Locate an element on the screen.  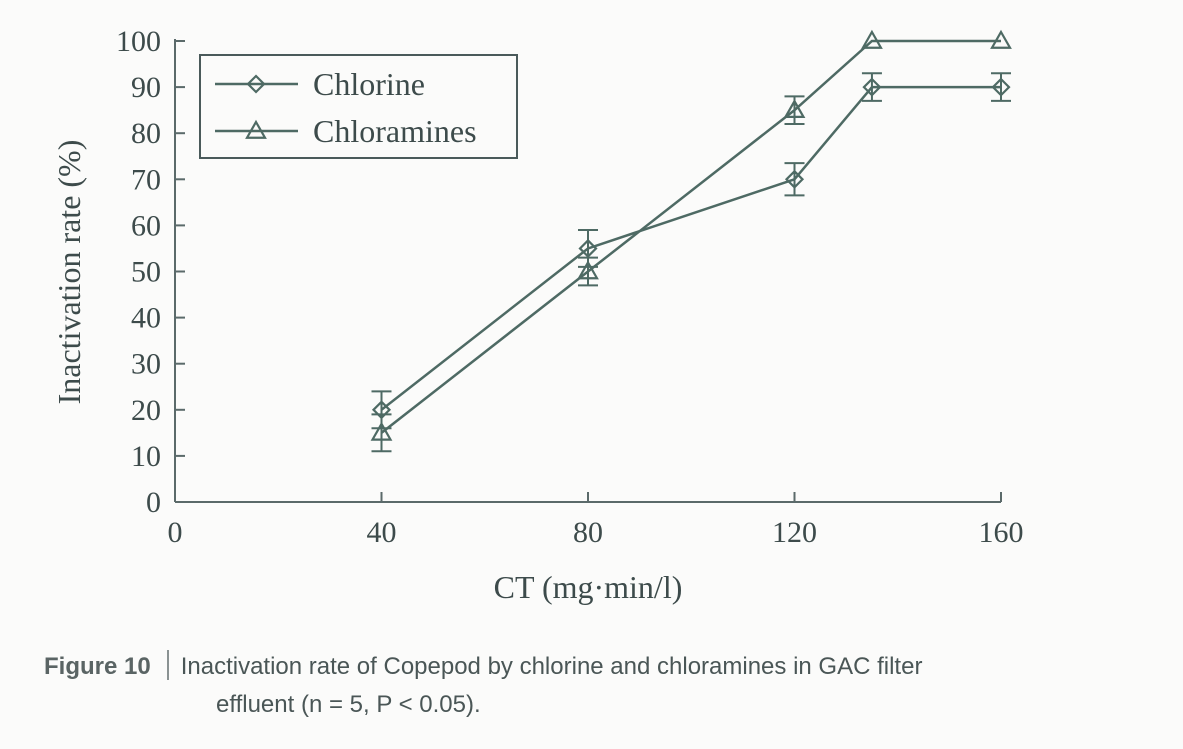
y-tick-label: 50 is located at coordinates (146, 272).